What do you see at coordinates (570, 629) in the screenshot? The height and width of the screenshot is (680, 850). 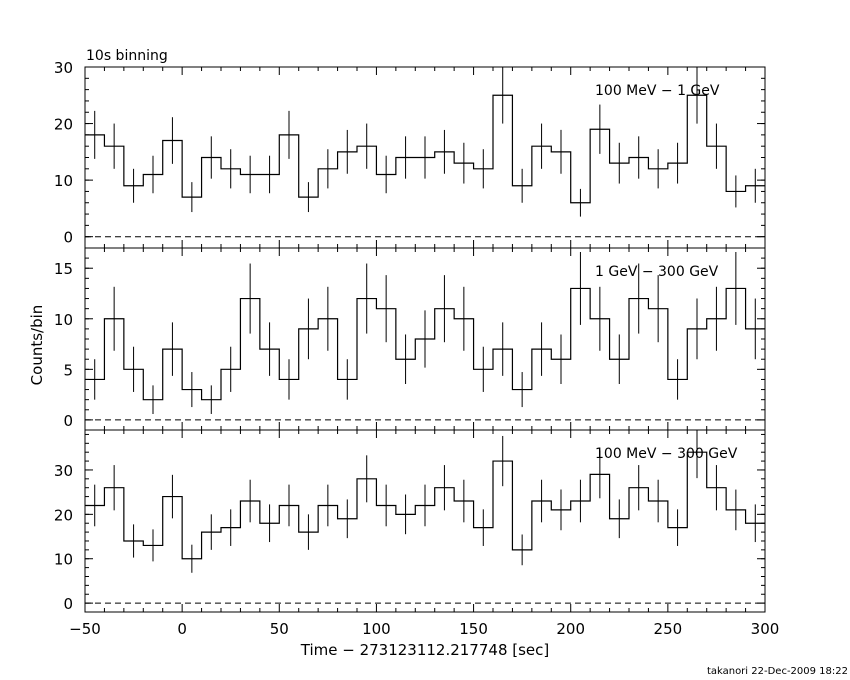 I see `x-tick-label: 200` at bounding box center [570, 629].